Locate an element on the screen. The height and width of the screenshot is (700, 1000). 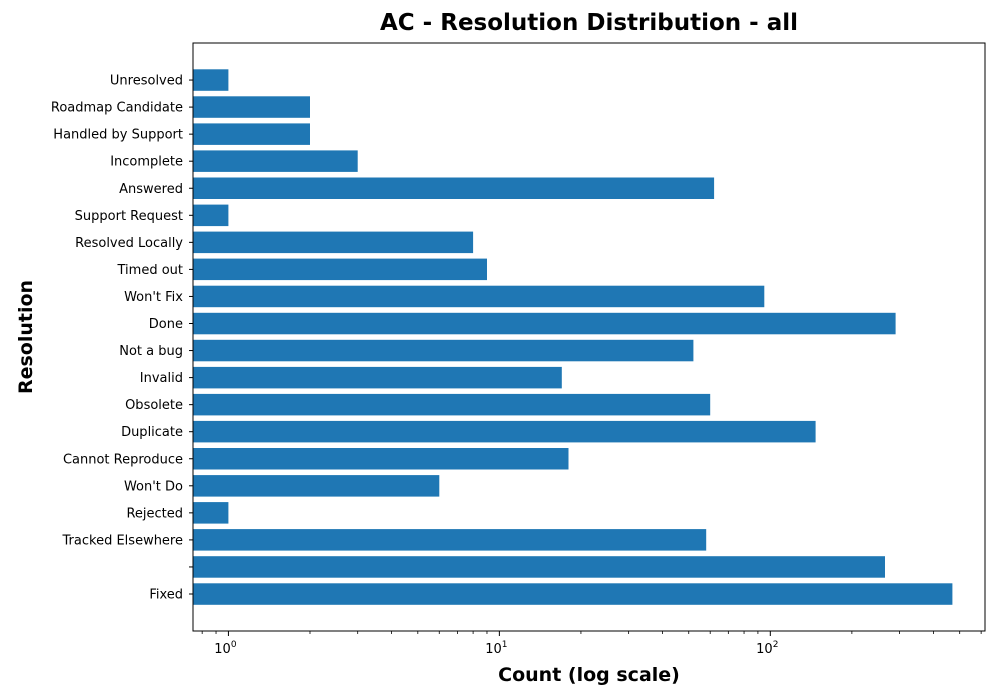
chart-title: AC - Resolution Distribution - all is located at coordinates (589, 23).